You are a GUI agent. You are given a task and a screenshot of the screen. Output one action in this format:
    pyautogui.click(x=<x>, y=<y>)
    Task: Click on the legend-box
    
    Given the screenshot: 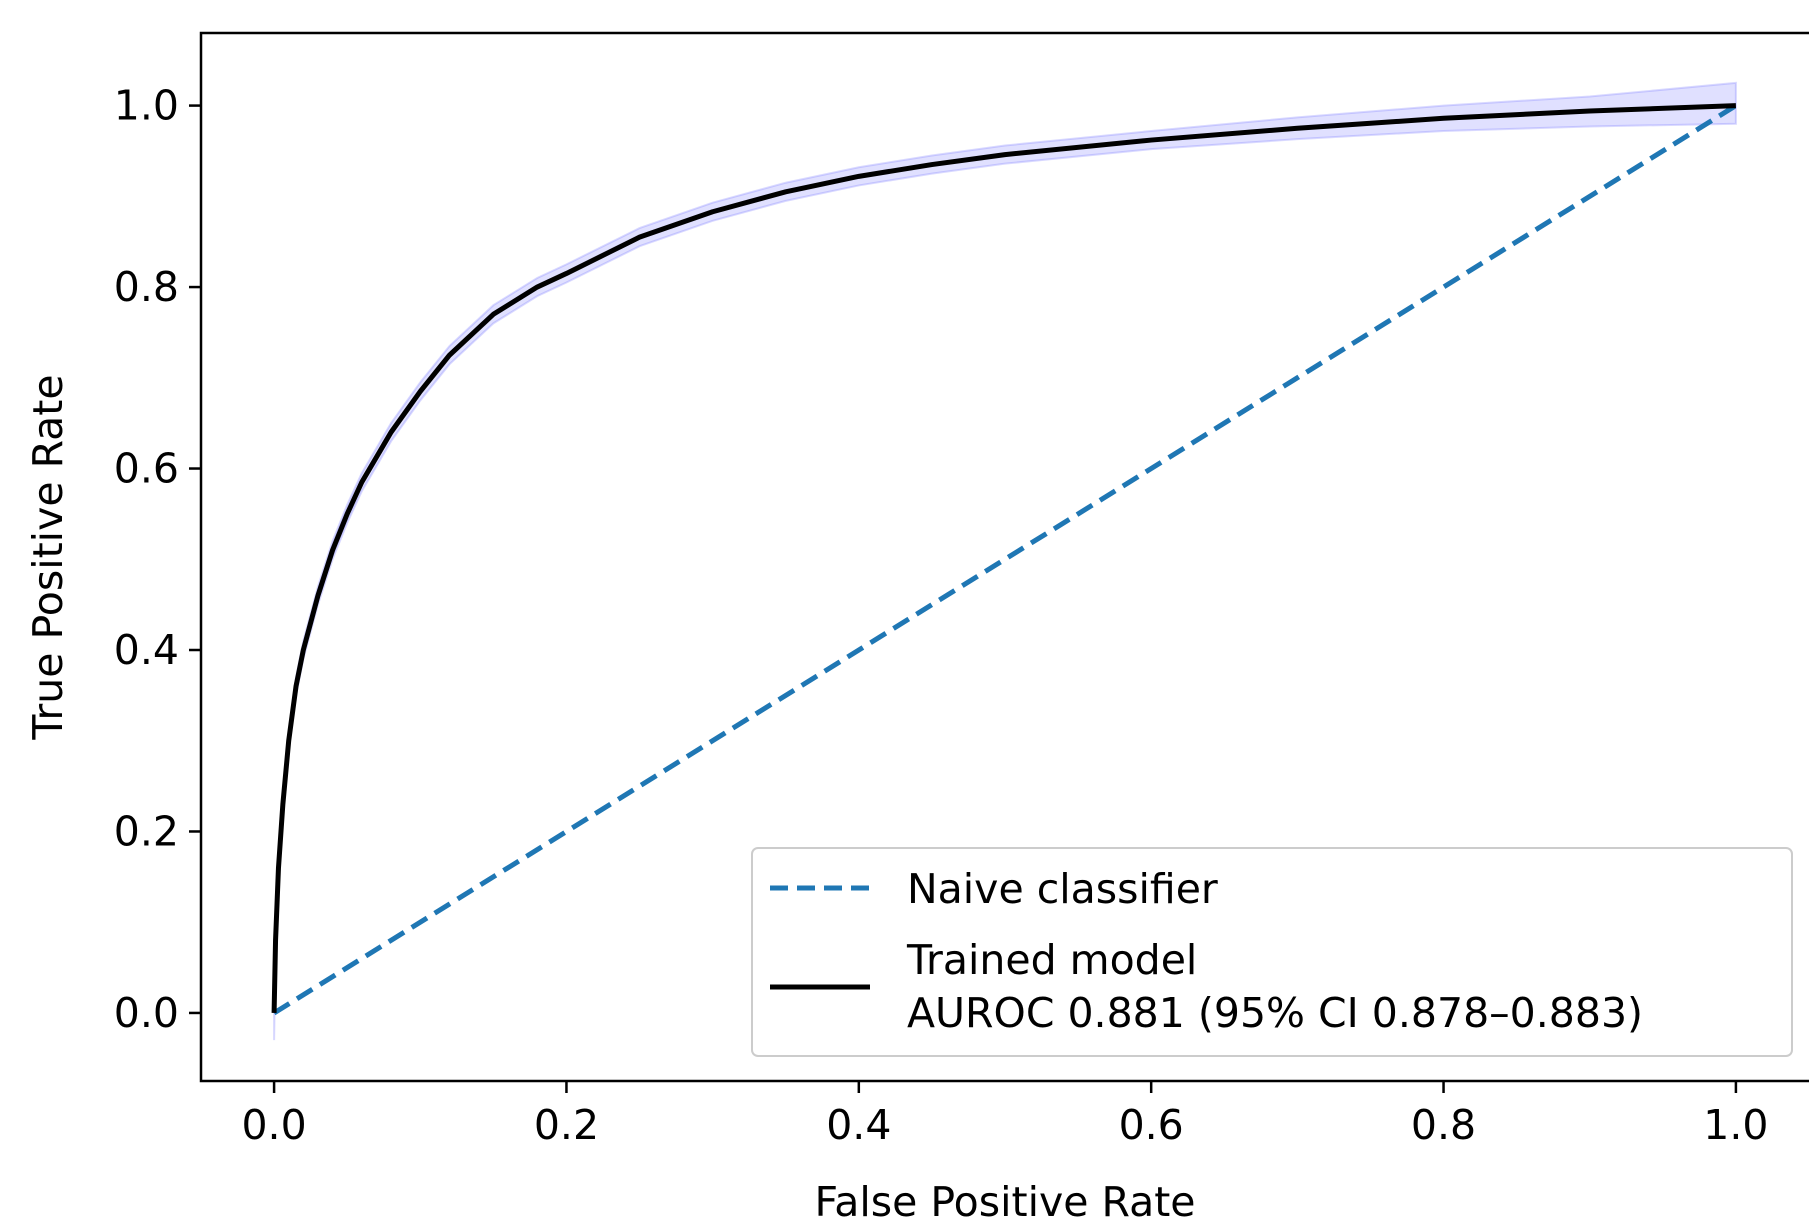 What is the action you would take?
    pyautogui.click(x=1272, y=952)
    